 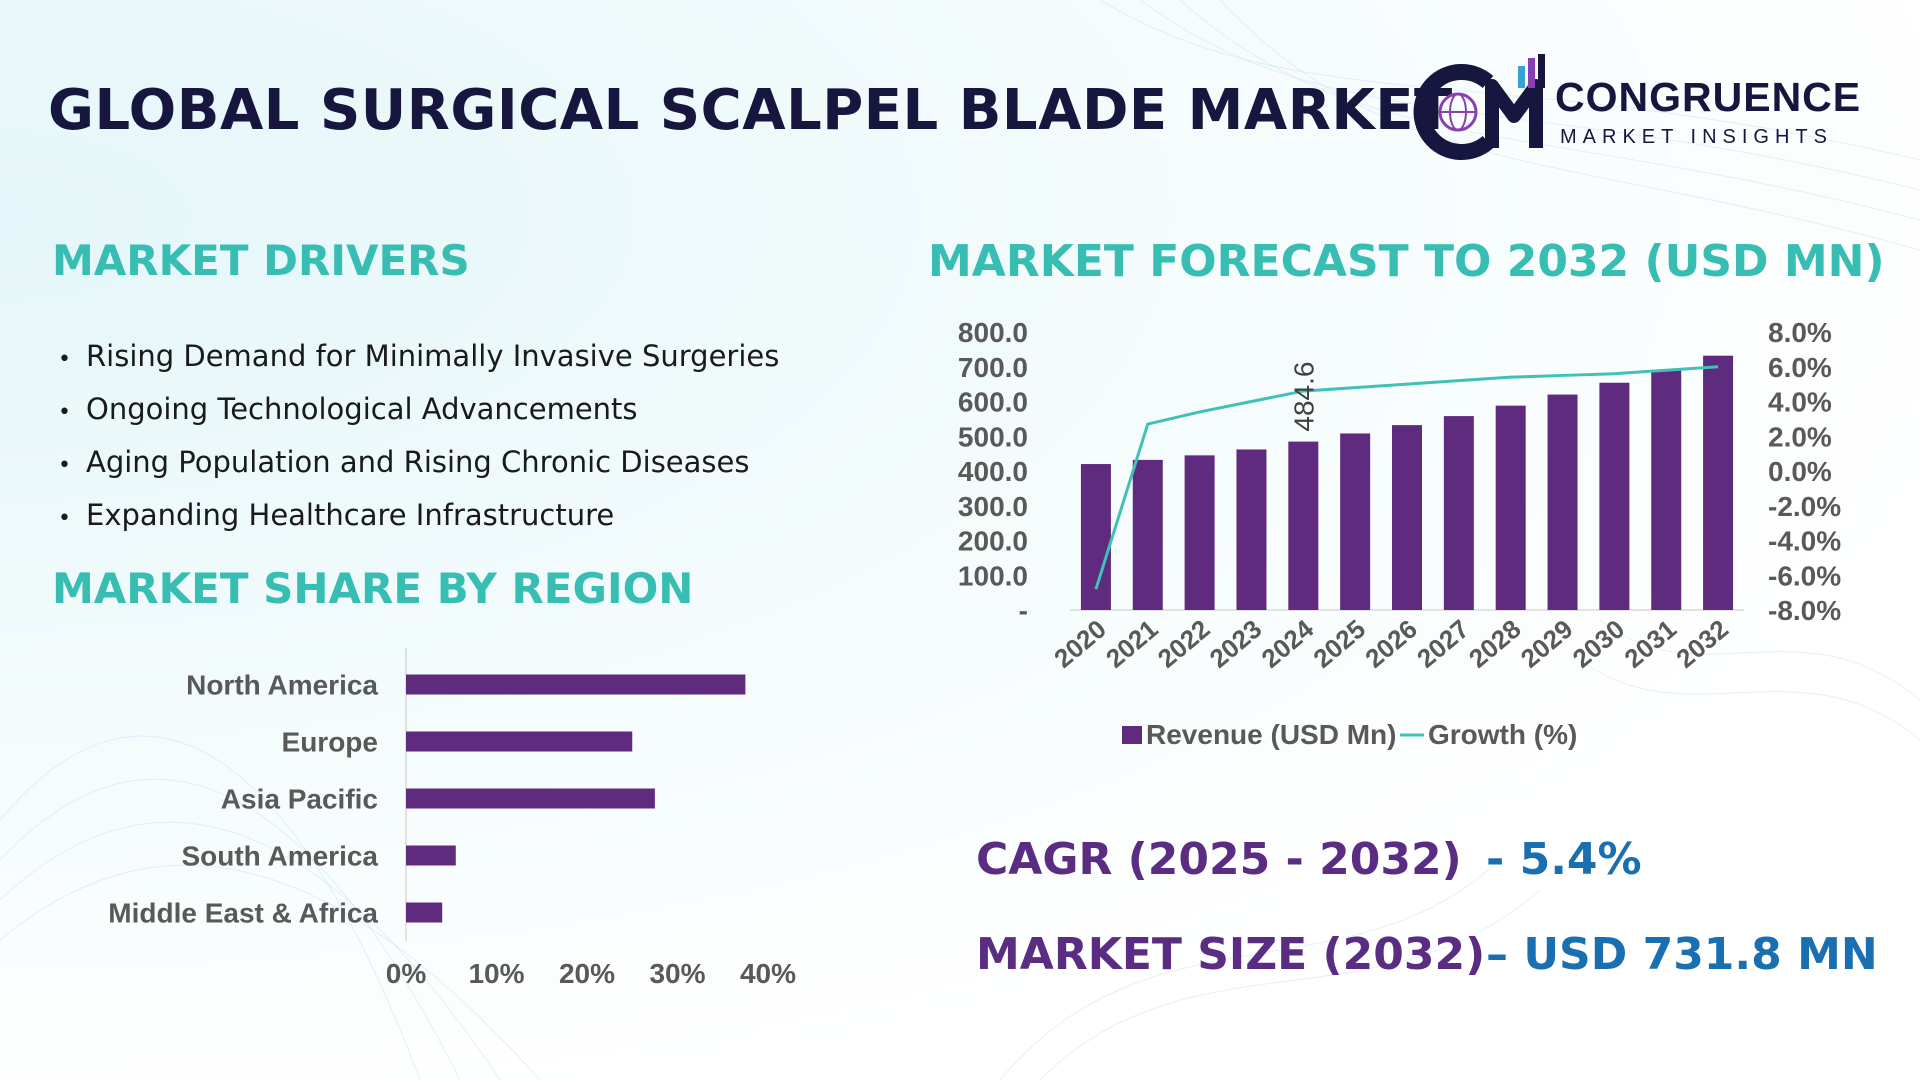 I want to click on y2-tick-label: -6.0%, so click(x=1804, y=575).